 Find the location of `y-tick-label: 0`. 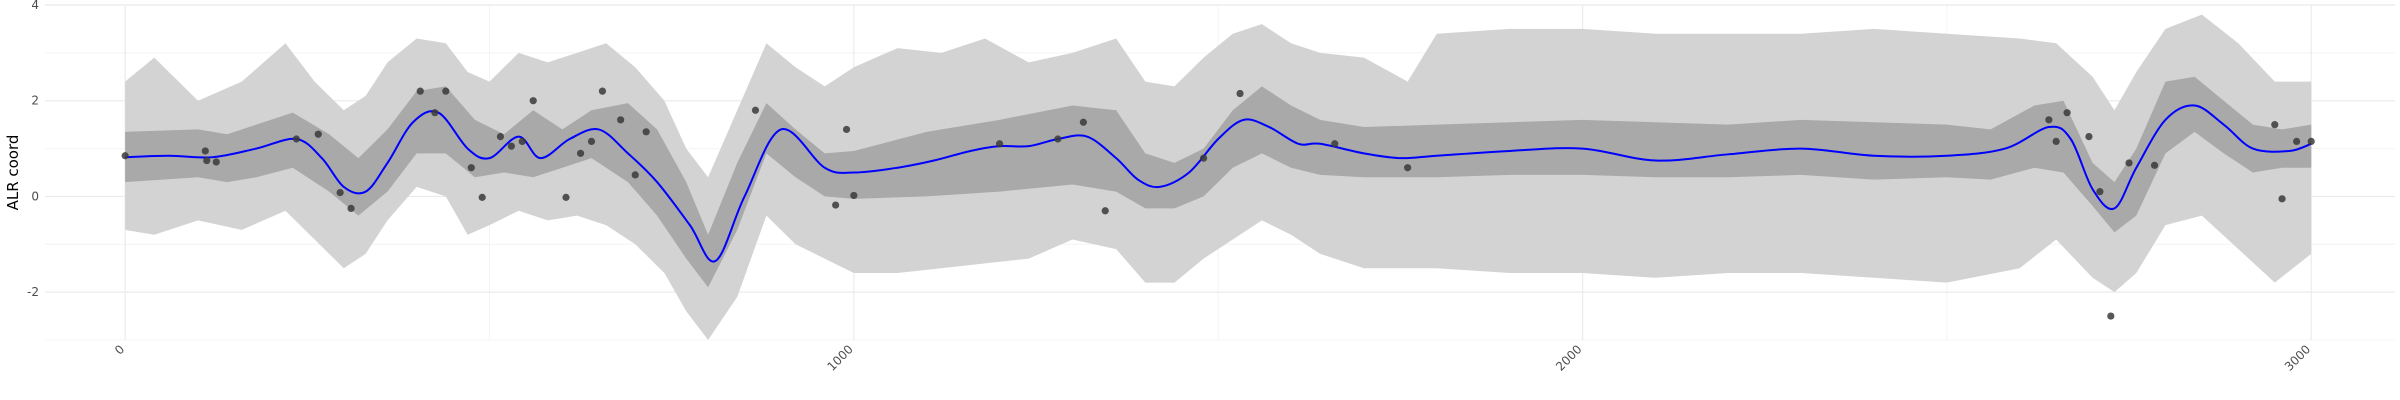

y-tick-label: 0 is located at coordinates (35, 196).